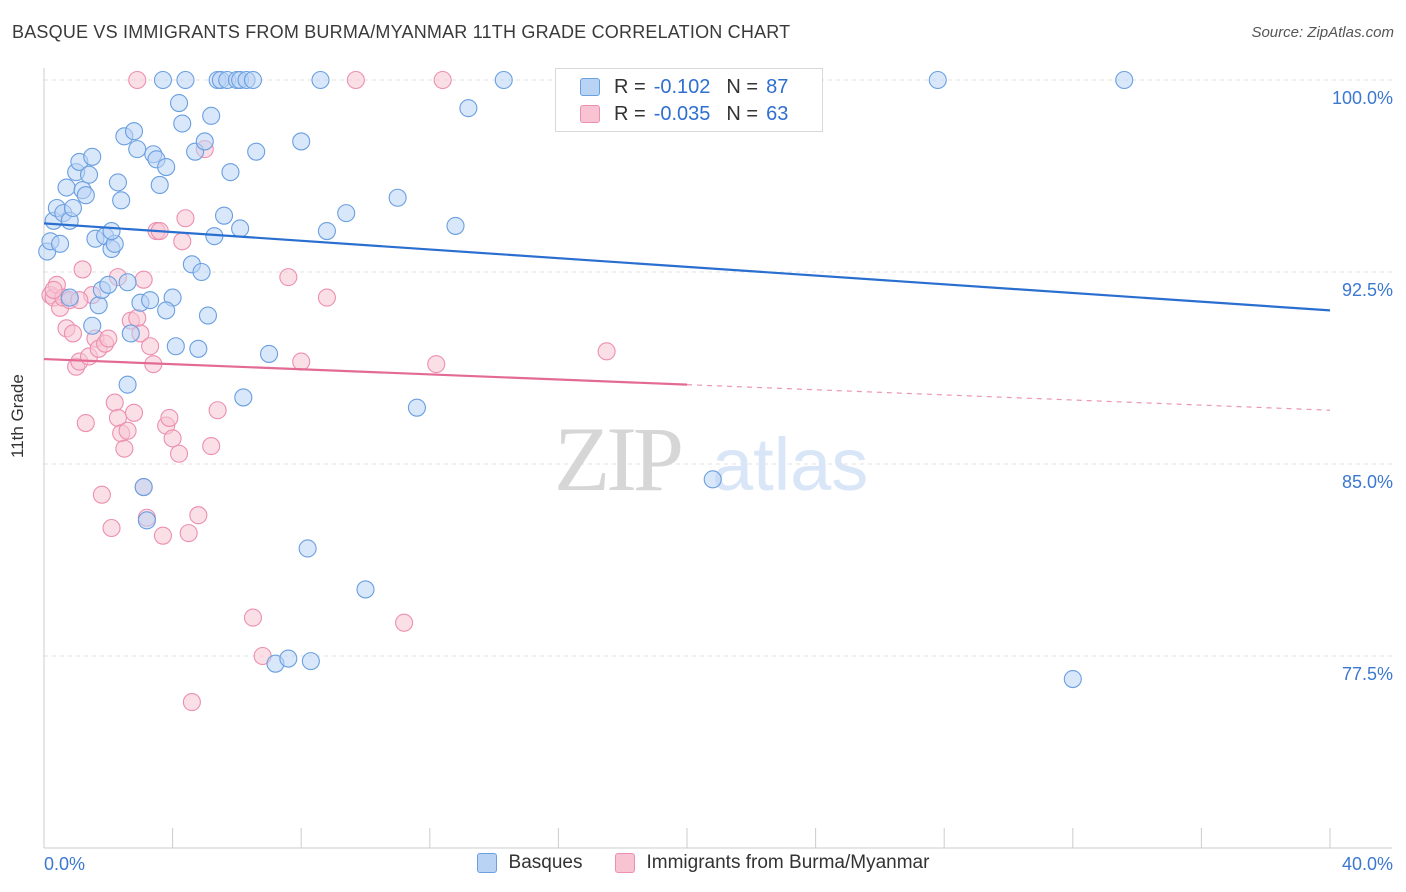  Describe the element at coordinates (682, 113) in the screenshot. I see `legend-r-value: -0.035` at that location.